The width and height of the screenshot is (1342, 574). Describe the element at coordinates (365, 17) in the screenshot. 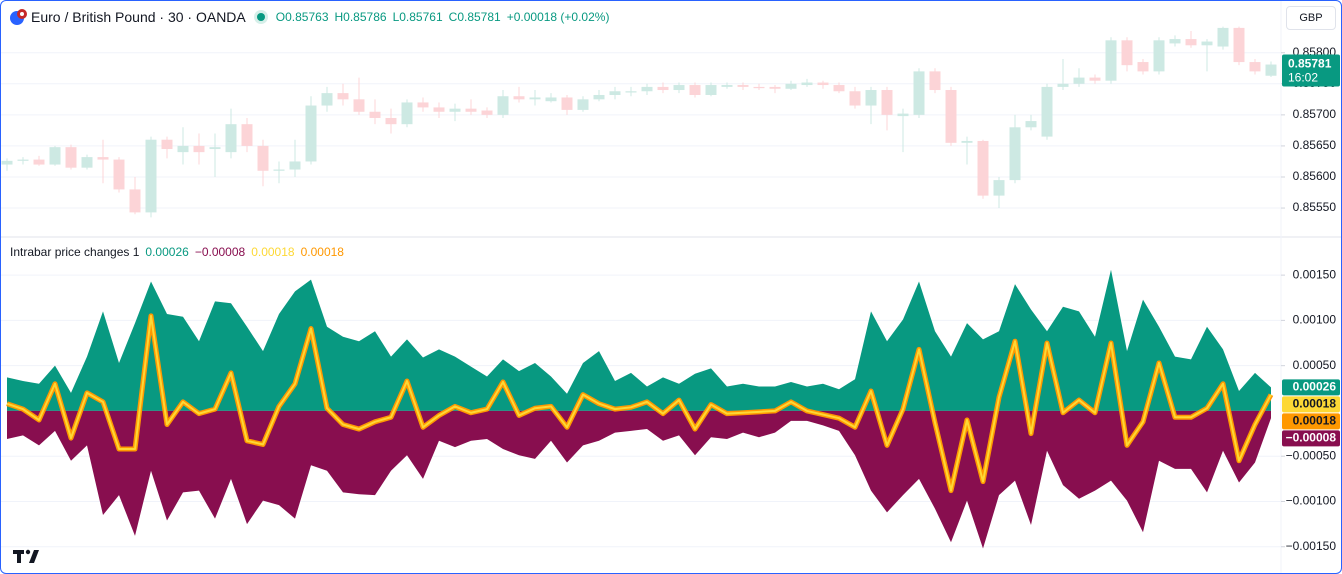

I see `ohlc-value: 0.85786` at that location.